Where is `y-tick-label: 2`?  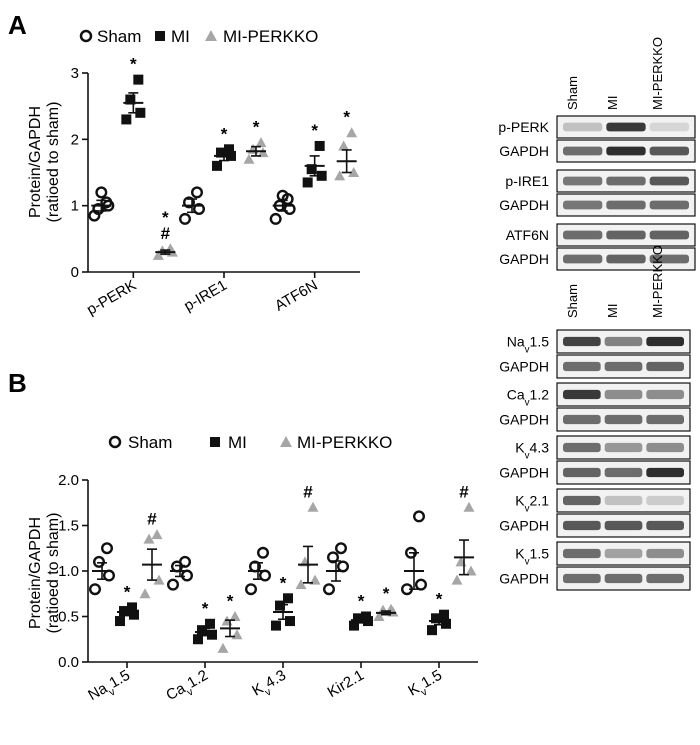
y-tick-label: 2 is located at coordinates (75, 139).